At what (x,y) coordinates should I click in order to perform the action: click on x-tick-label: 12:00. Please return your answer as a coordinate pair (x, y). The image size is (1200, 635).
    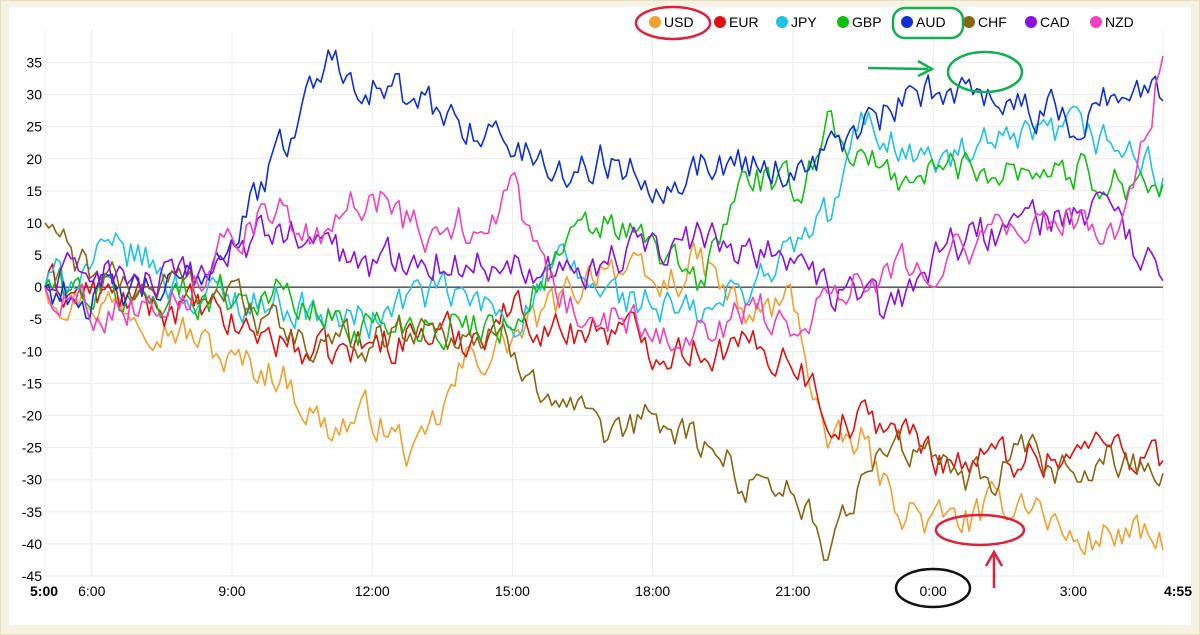
    Looking at the image, I should click on (372, 591).